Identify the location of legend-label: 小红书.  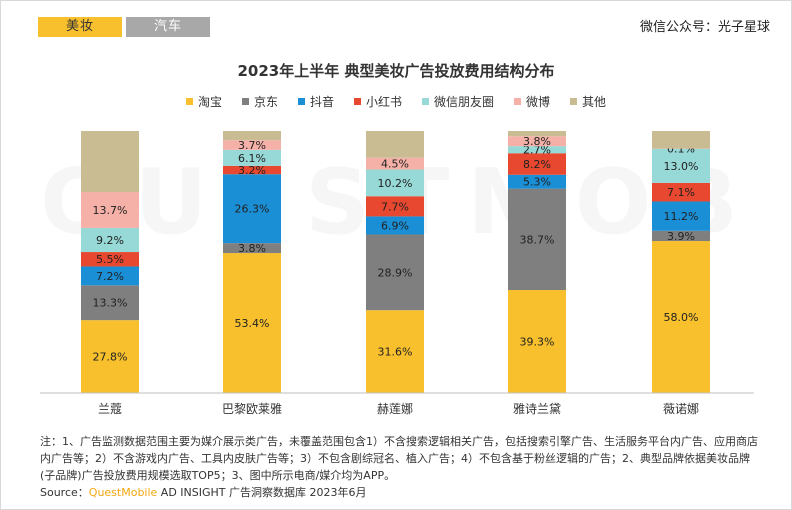
(383, 102).